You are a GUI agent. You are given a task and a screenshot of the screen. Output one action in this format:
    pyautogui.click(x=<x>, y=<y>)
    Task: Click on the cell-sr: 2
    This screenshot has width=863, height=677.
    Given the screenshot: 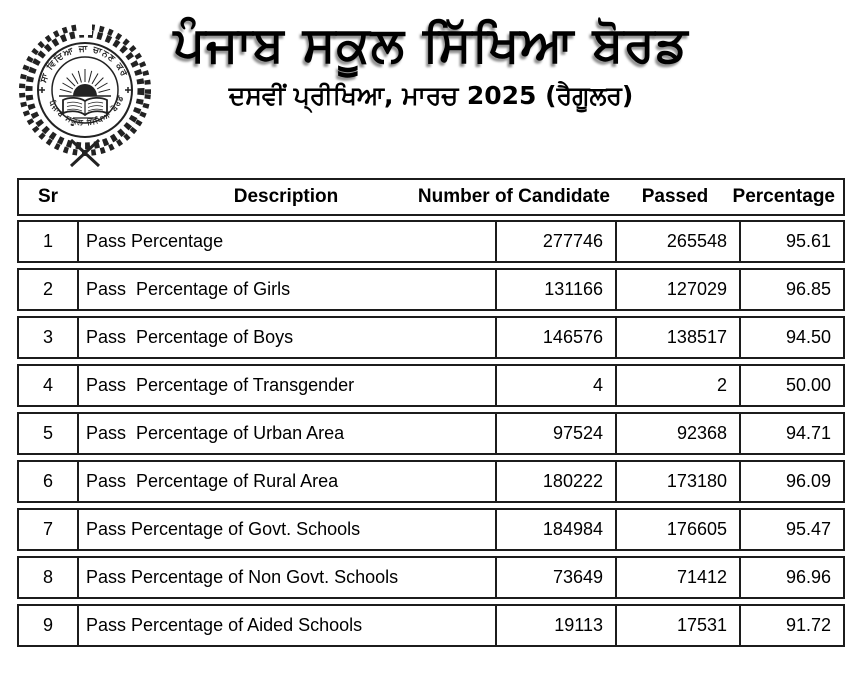 What is the action you would take?
    pyautogui.click(x=47, y=289)
    